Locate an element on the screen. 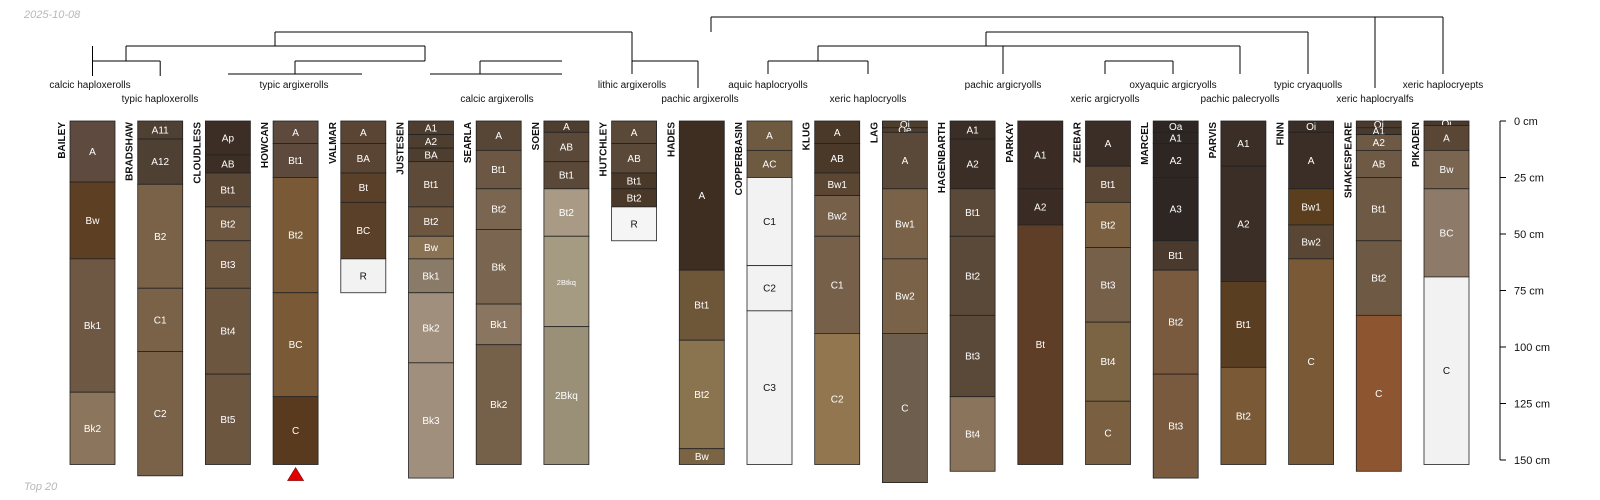  profile-hagenbarth: A1 A2 Bt1 Bt2 Bt3 Bt4 HAGENBARTH is located at coordinates (966, 296).